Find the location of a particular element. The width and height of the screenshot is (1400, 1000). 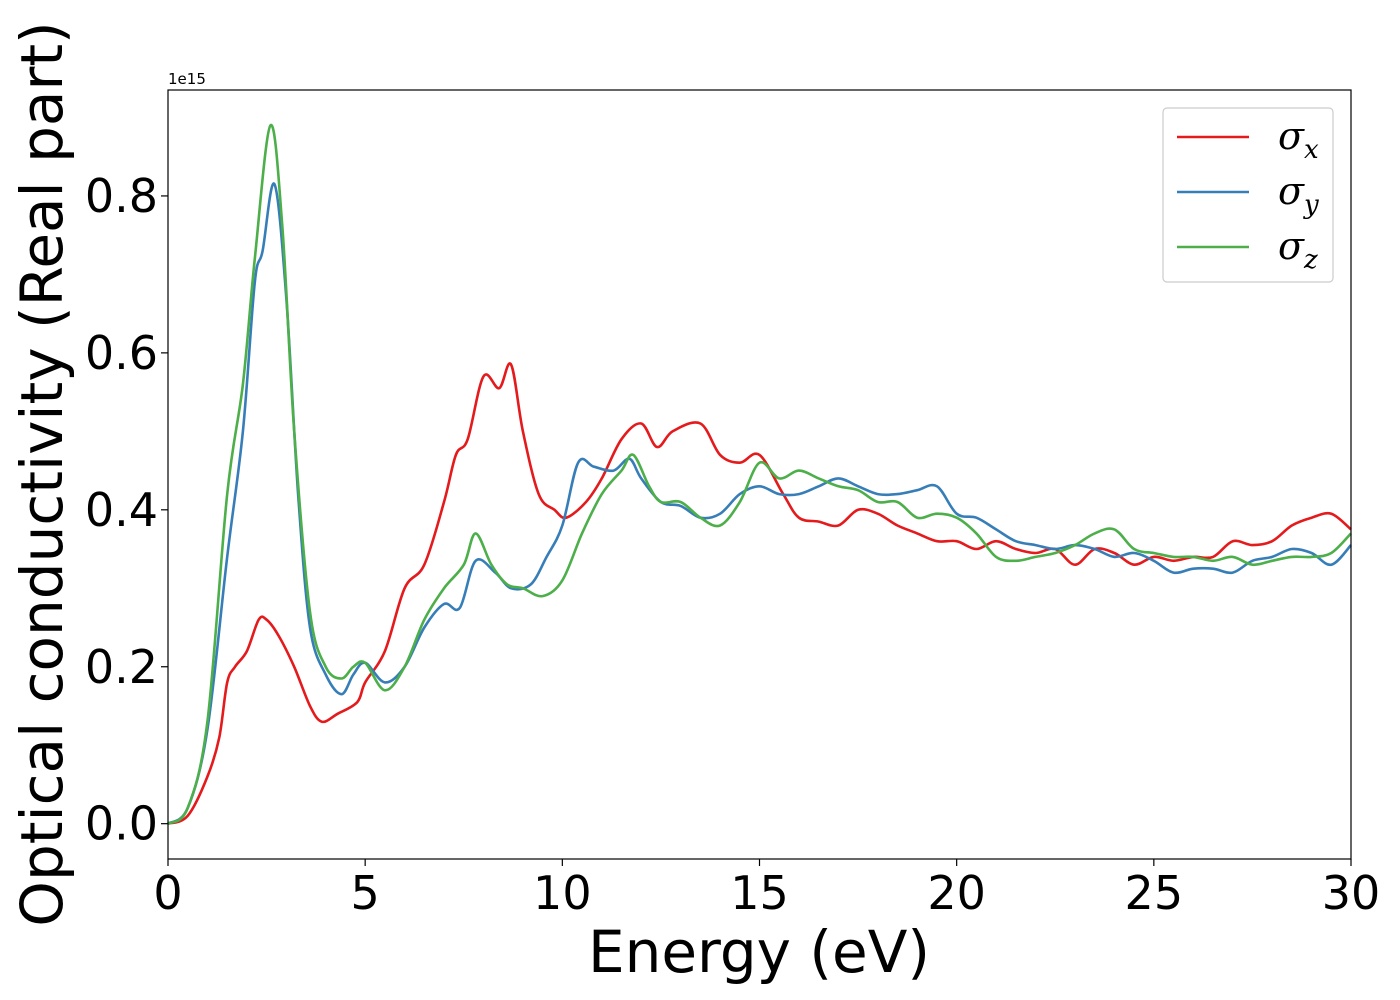

legend-label-y: σy is located at coordinates (1298, 194).